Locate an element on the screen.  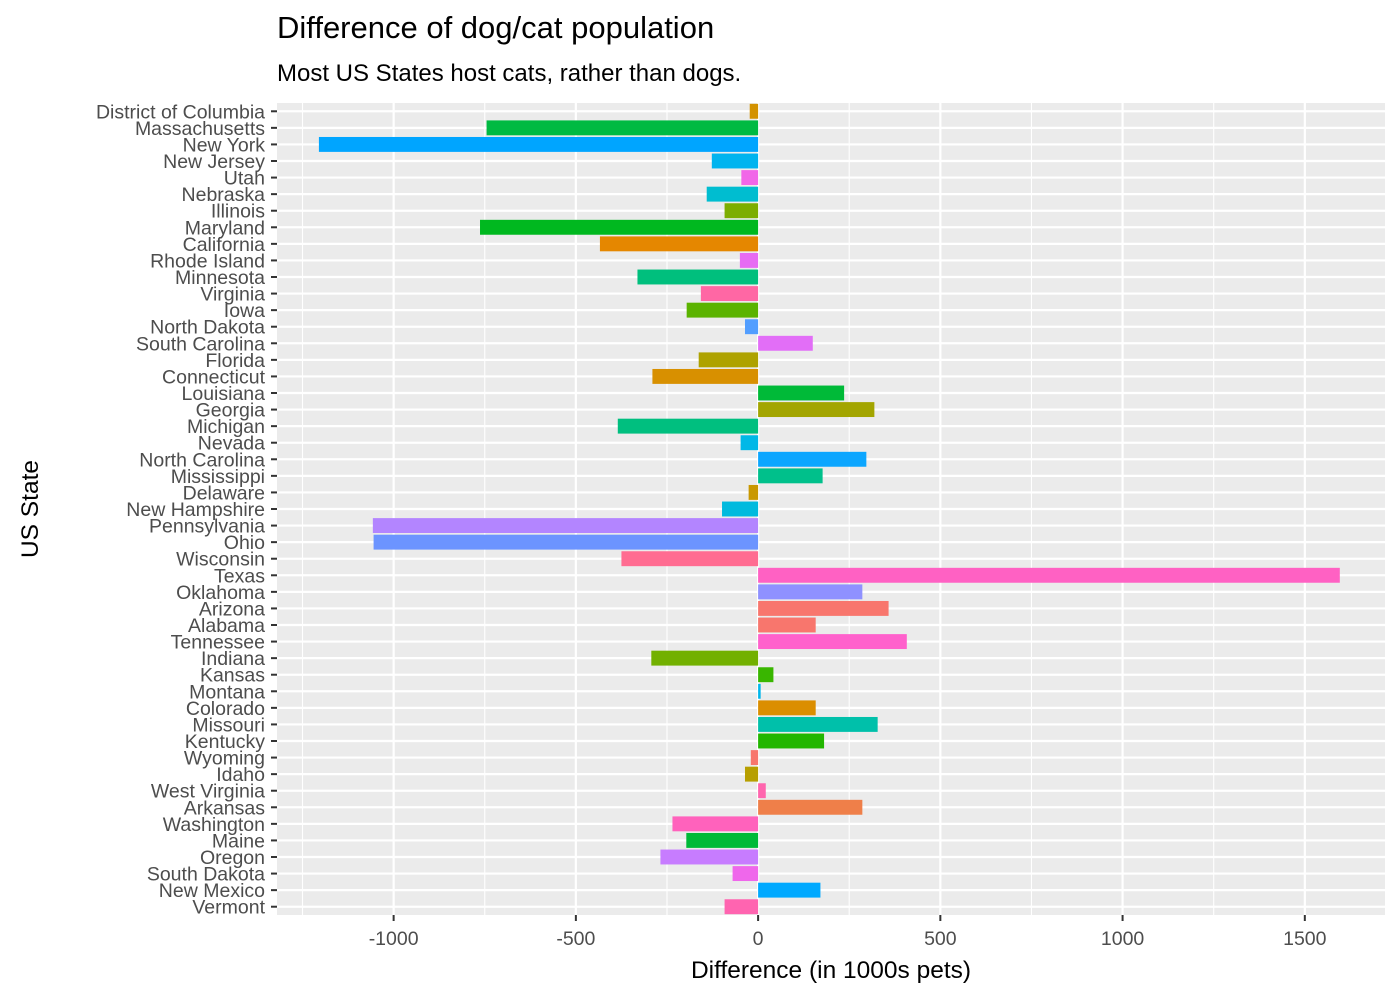
y-tick-label: Idaho is located at coordinates (240, 775).